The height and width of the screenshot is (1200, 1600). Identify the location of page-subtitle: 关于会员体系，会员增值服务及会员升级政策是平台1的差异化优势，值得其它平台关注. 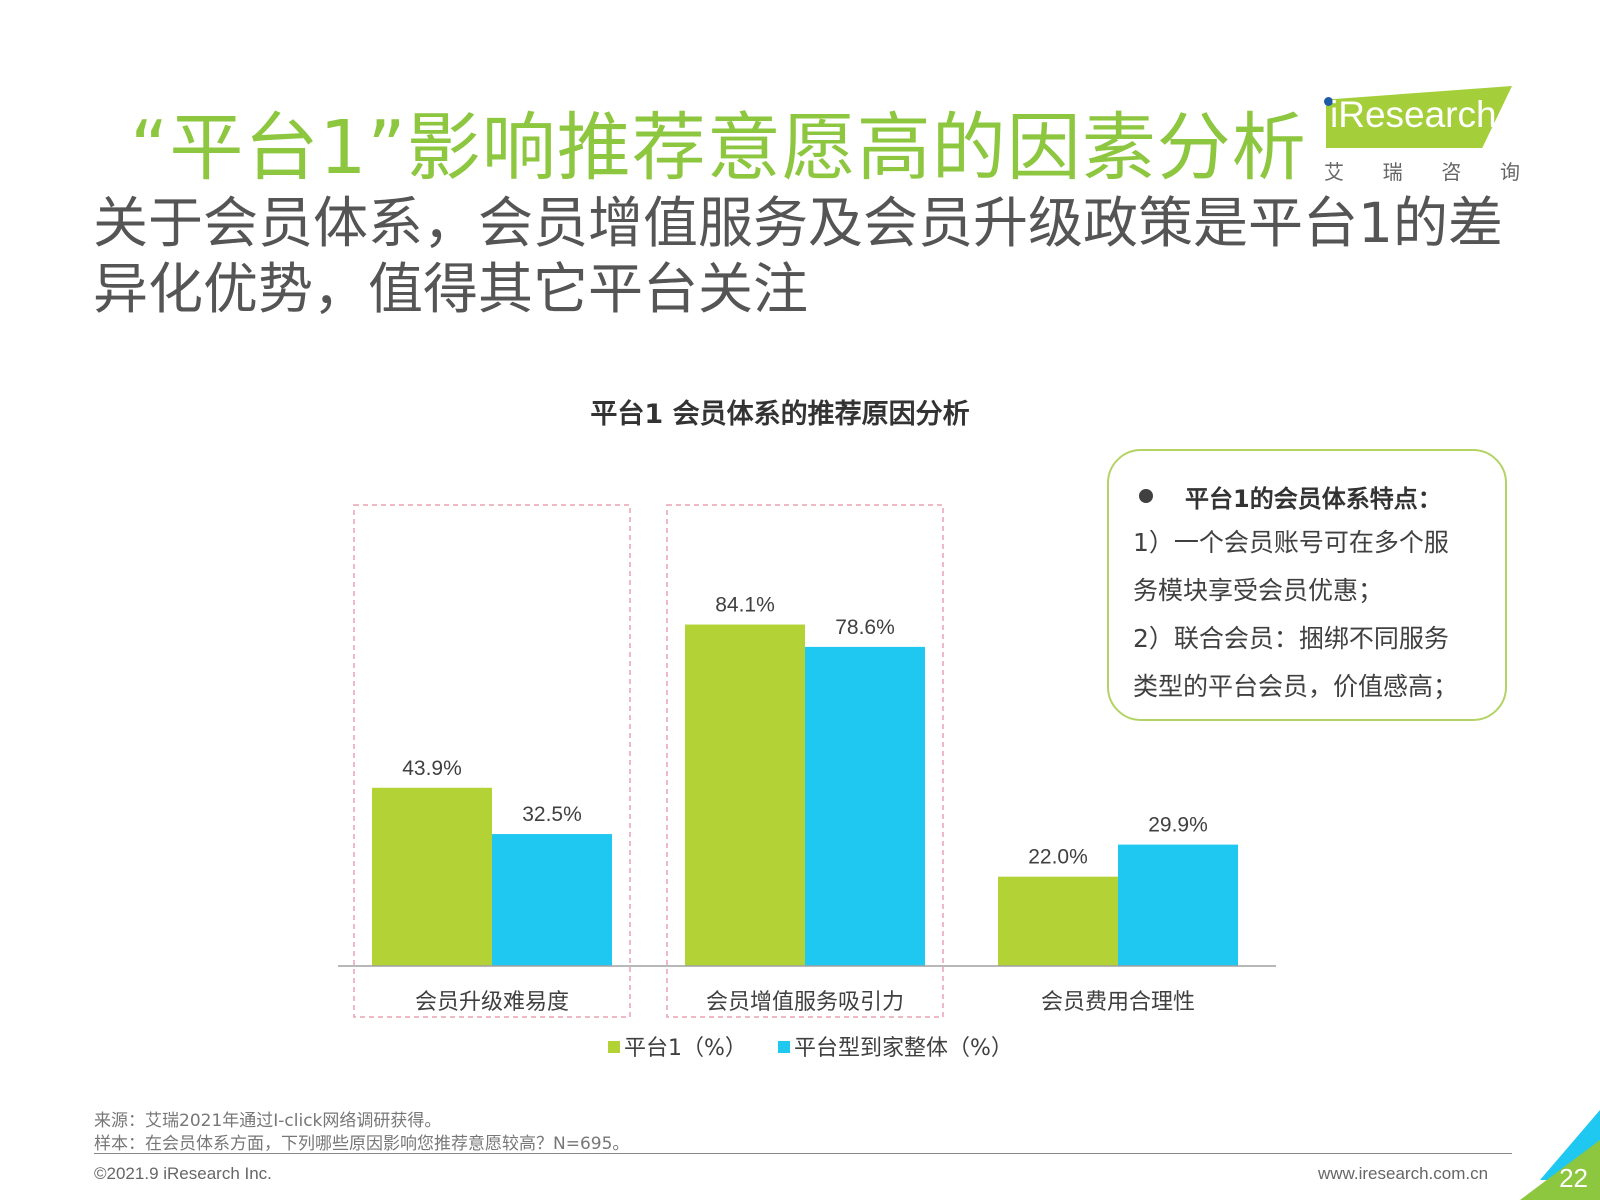
(798, 256).